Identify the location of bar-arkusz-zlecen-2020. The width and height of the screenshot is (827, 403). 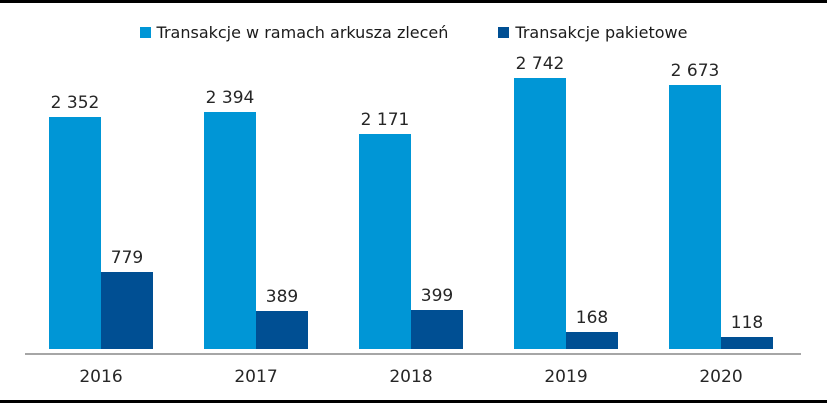
(695, 217).